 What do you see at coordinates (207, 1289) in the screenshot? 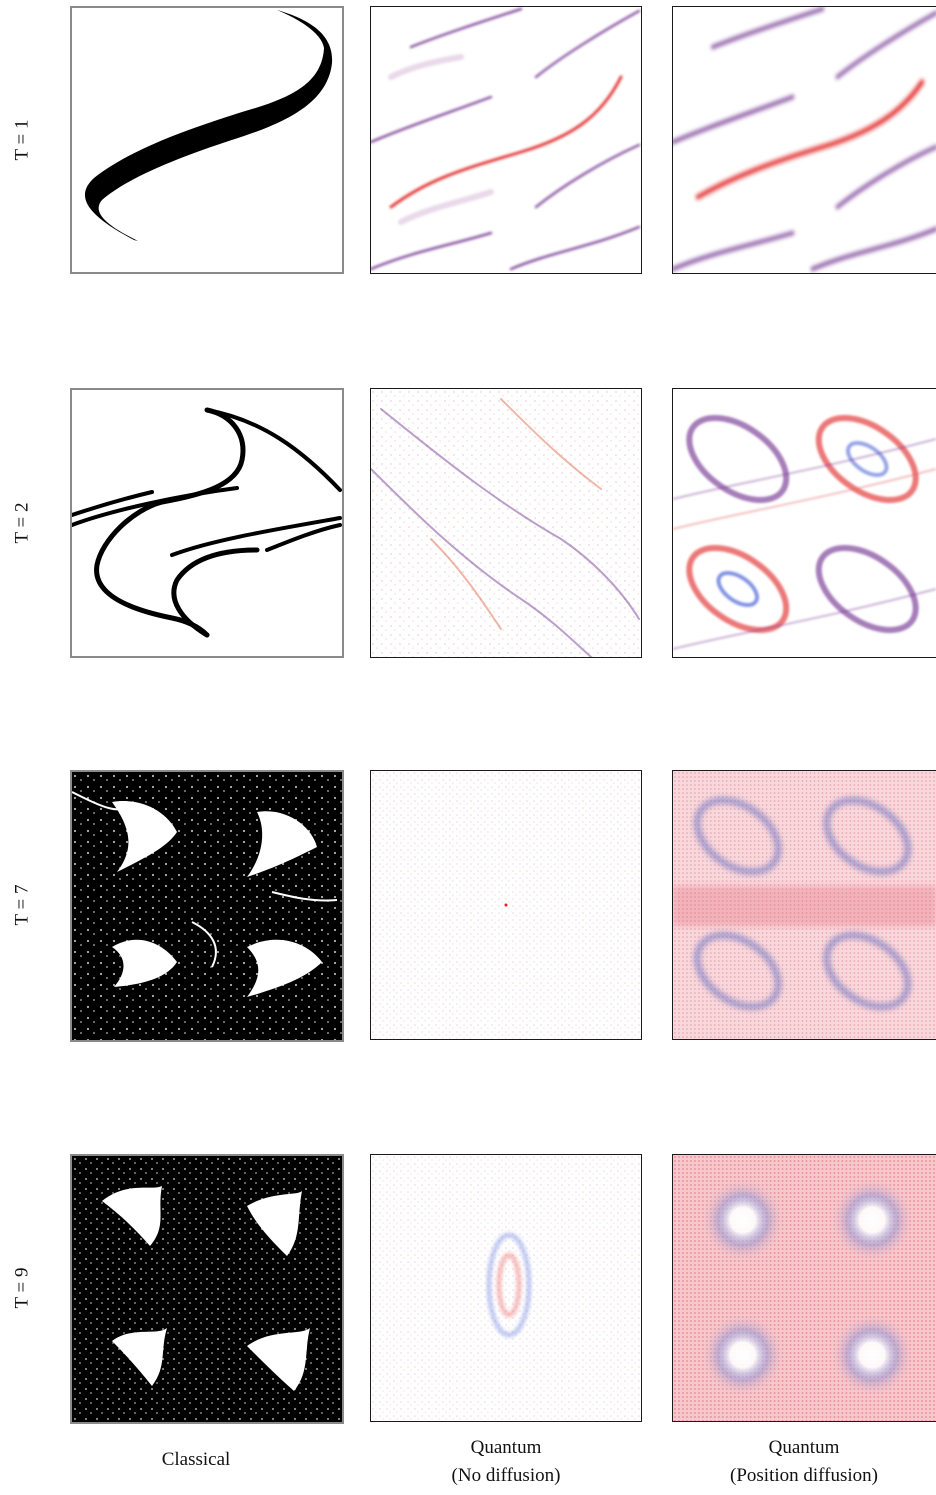
I see `panel-classical-t9` at bounding box center [207, 1289].